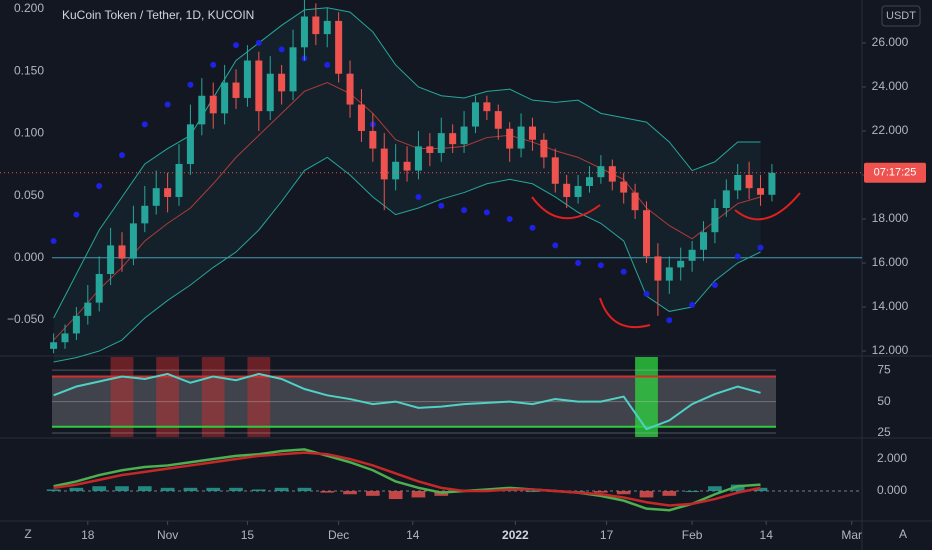 The width and height of the screenshot is (932, 550). Describe the element at coordinates (27, 534) in the screenshot. I see `button: Z` at that location.